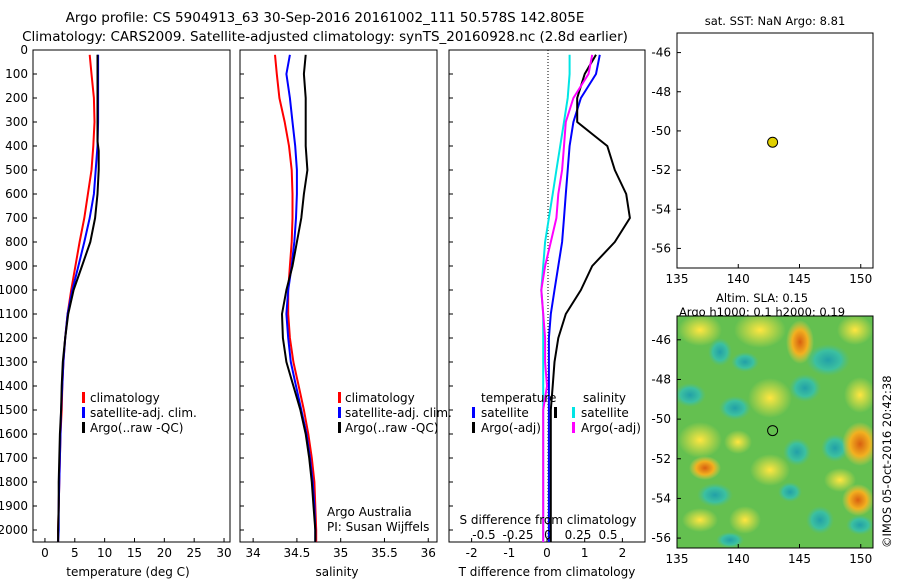 This screenshot has height=580, width=900. I want to click on legend-label-argo: Argo(..raw -QC), so click(391, 428).